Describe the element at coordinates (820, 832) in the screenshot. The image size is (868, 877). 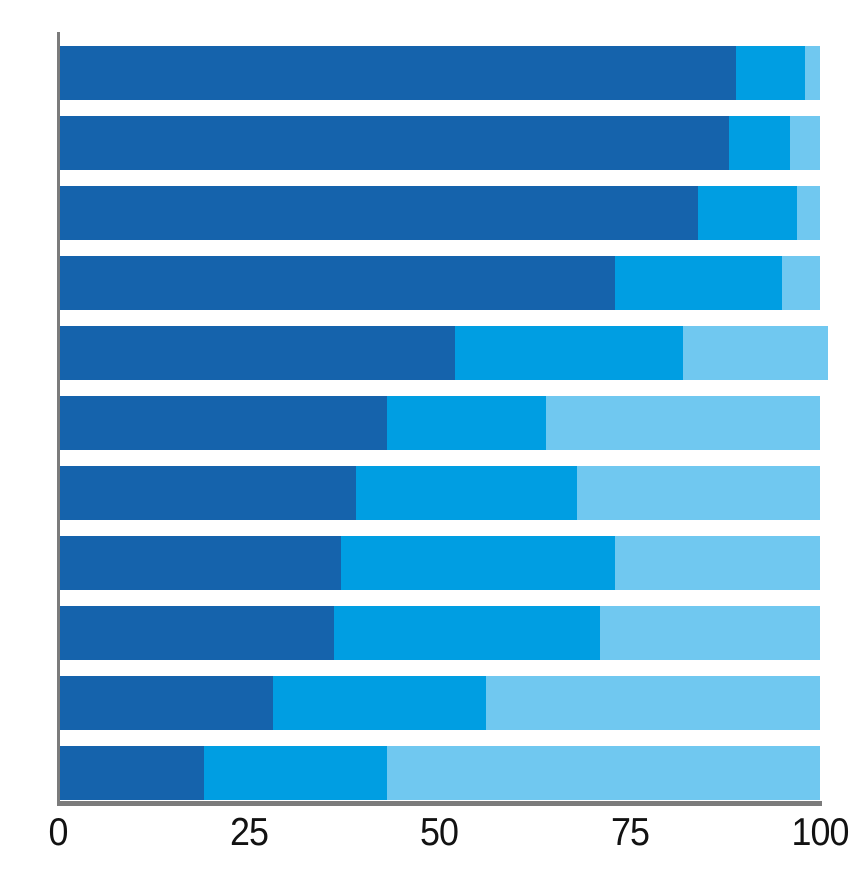
I see `x-tick-label: 100` at that location.